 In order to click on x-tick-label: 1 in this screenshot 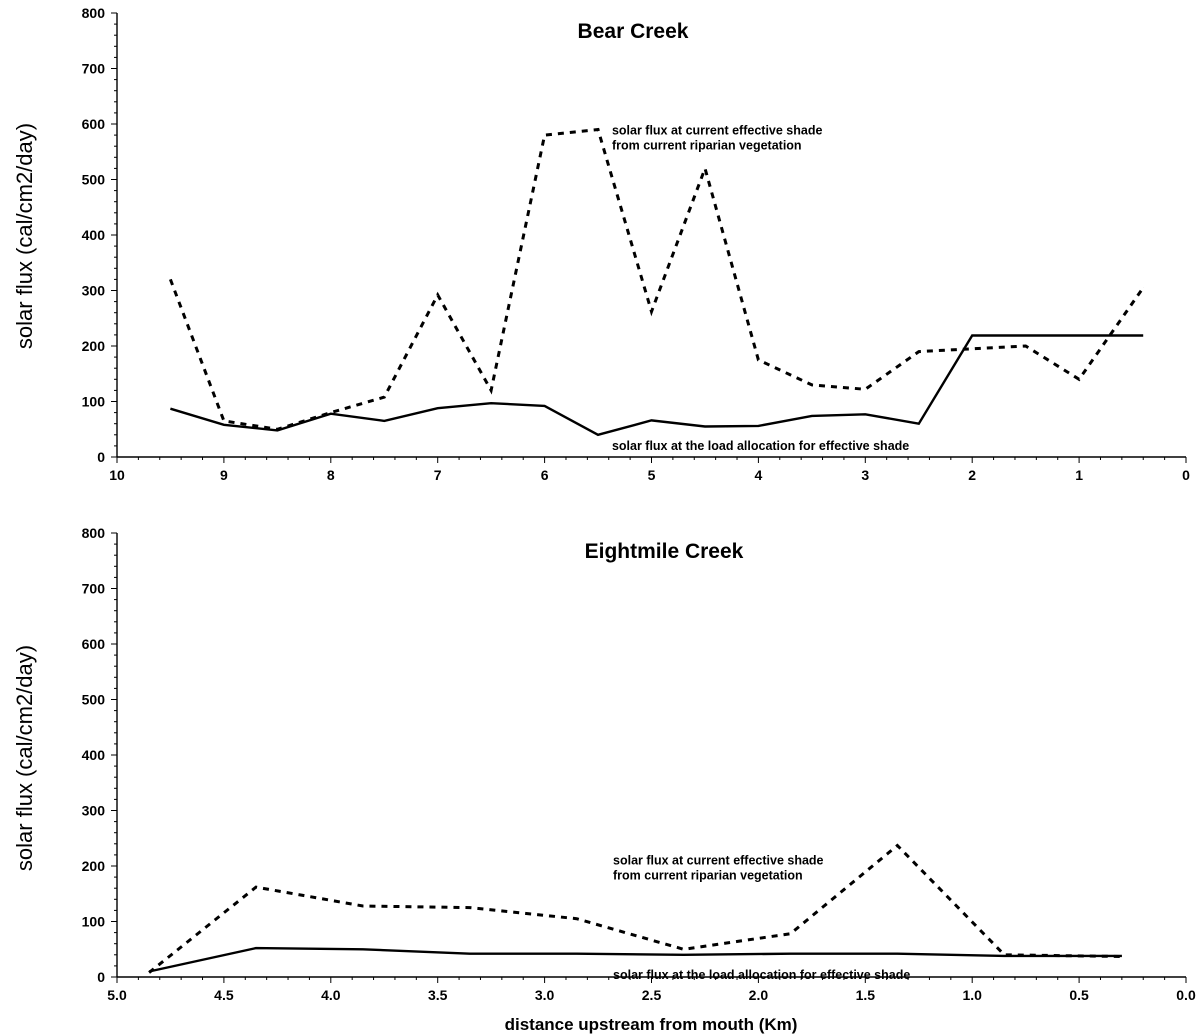, I will do `click(1079, 475)`.